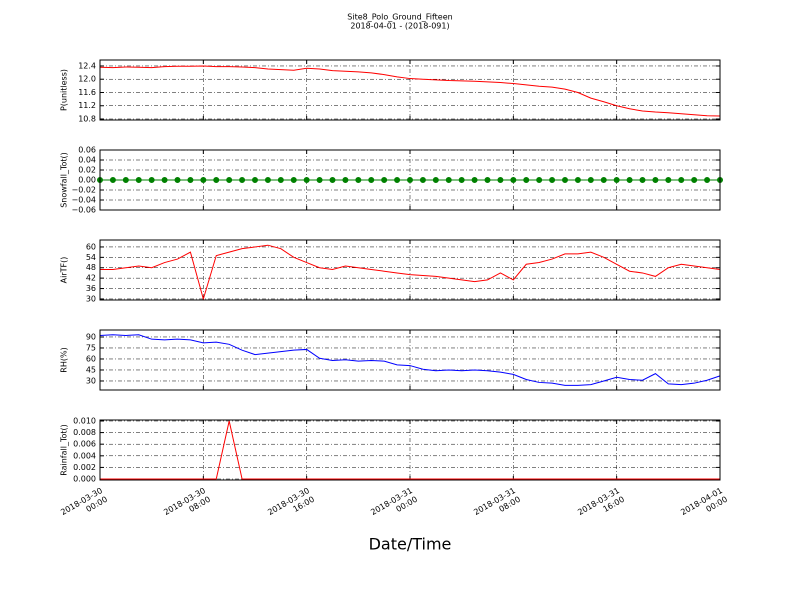  I want to click on y-tick-label: 75, so click(91, 347).